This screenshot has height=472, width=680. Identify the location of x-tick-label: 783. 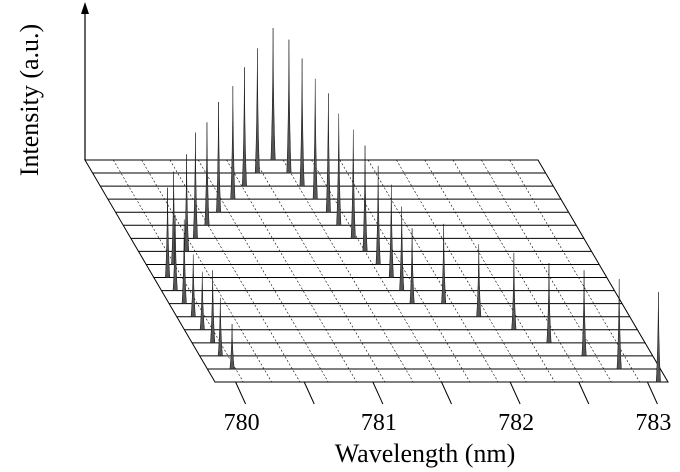
(653, 423).